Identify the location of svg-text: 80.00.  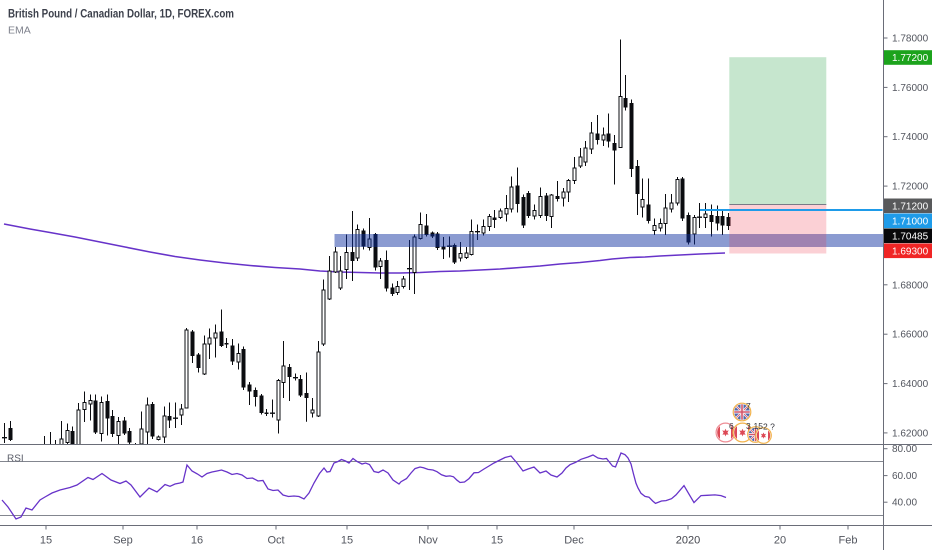
(904, 449).